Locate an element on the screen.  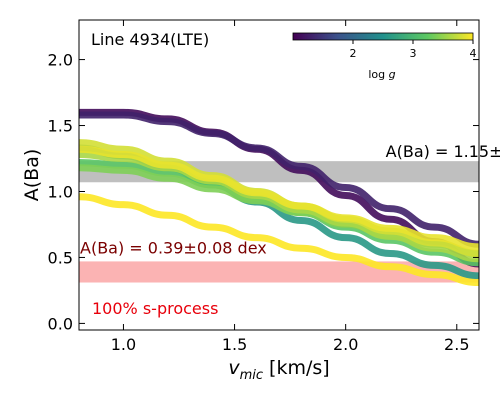
colorbar-tick-label-1: 3 is located at coordinates (413, 53).